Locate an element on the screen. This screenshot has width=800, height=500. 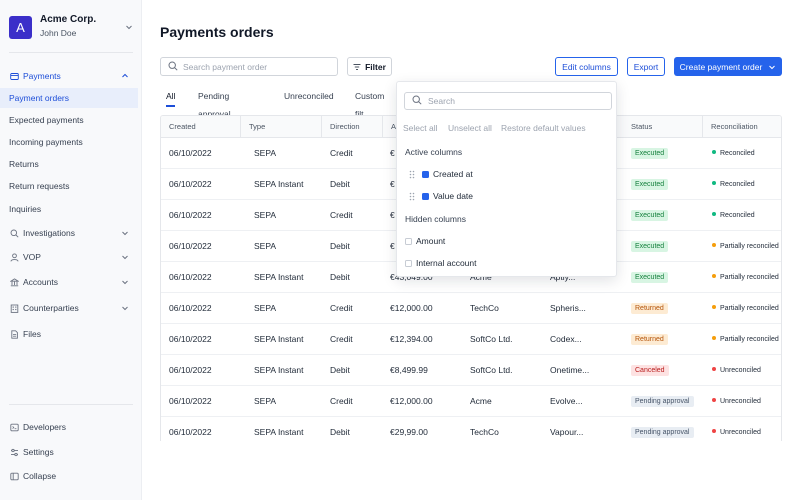
search-field is located at coordinates (249, 66).